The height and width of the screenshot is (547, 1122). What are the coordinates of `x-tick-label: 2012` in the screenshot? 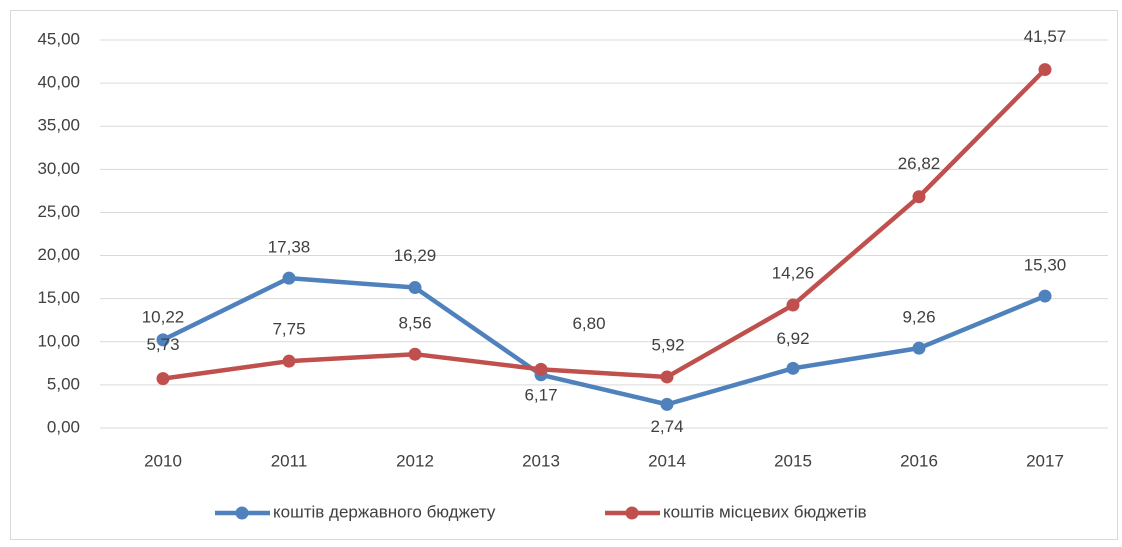 It's located at (415, 460).